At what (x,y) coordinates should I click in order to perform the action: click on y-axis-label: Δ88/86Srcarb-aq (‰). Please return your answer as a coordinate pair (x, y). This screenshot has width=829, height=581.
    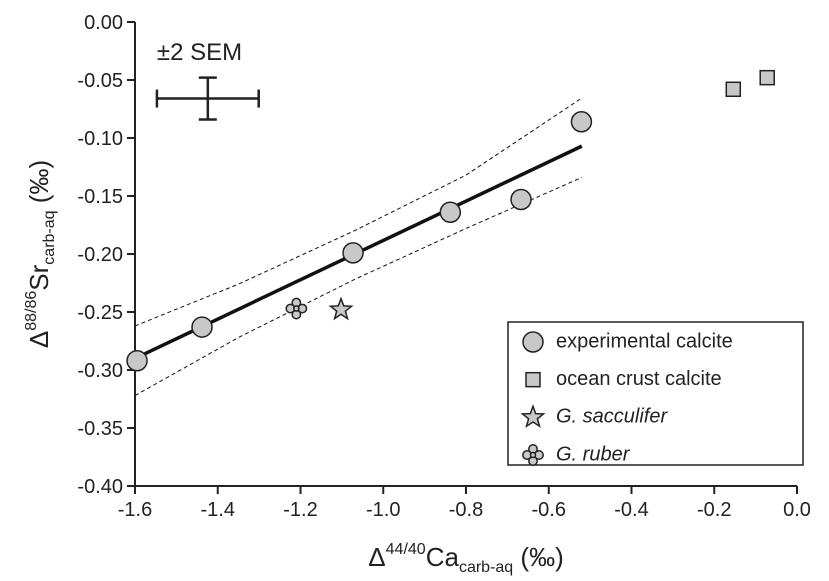
    Looking at the image, I should click on (40, 254).